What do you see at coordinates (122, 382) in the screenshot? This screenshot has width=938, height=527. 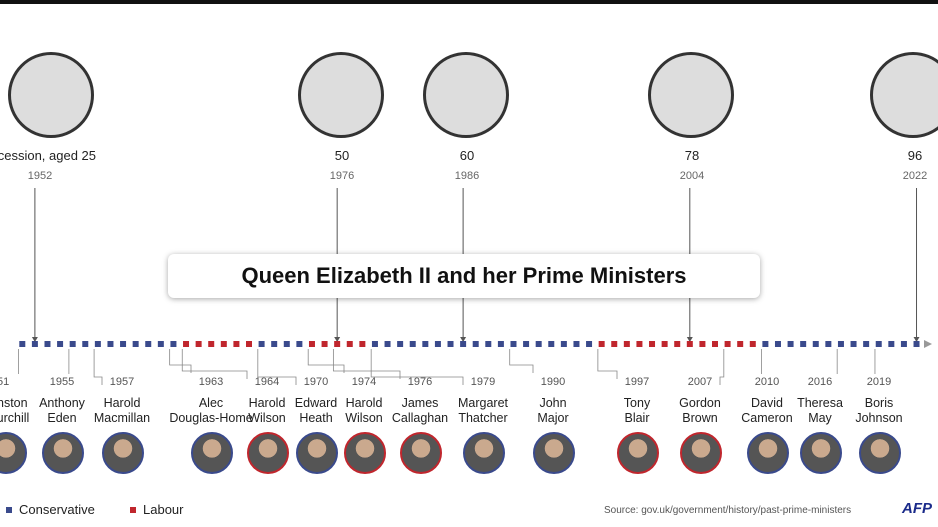 I see `pm-start-year: 1957` at bounding box center [122, 382].